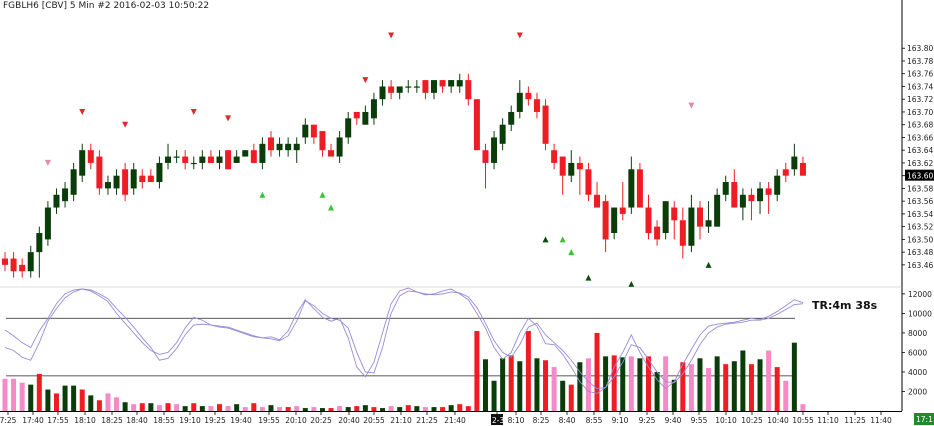  I want to click on volume-y-tick-label: 12000, so click(920, 294).